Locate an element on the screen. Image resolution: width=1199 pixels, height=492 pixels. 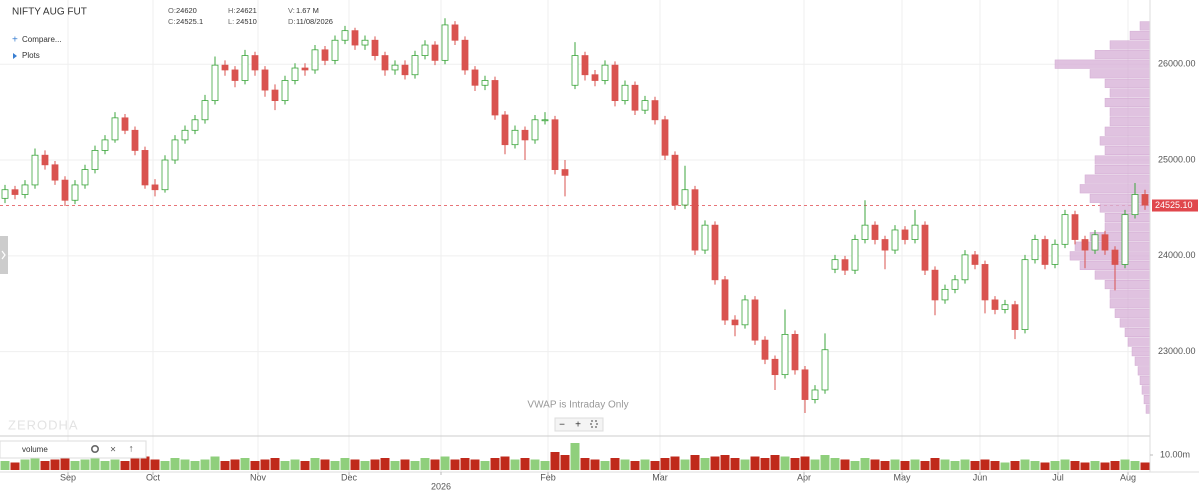
info-label: V: is located at coordinates (291, 10).